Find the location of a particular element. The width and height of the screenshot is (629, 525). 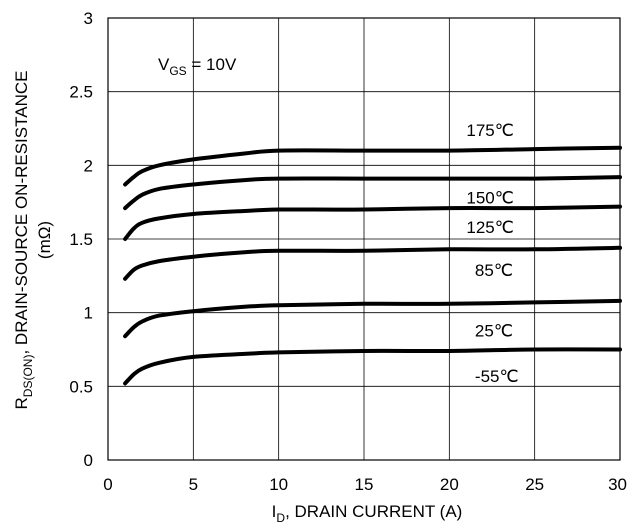

series-label-1: 150℃ is located at coordinates (489, 198).